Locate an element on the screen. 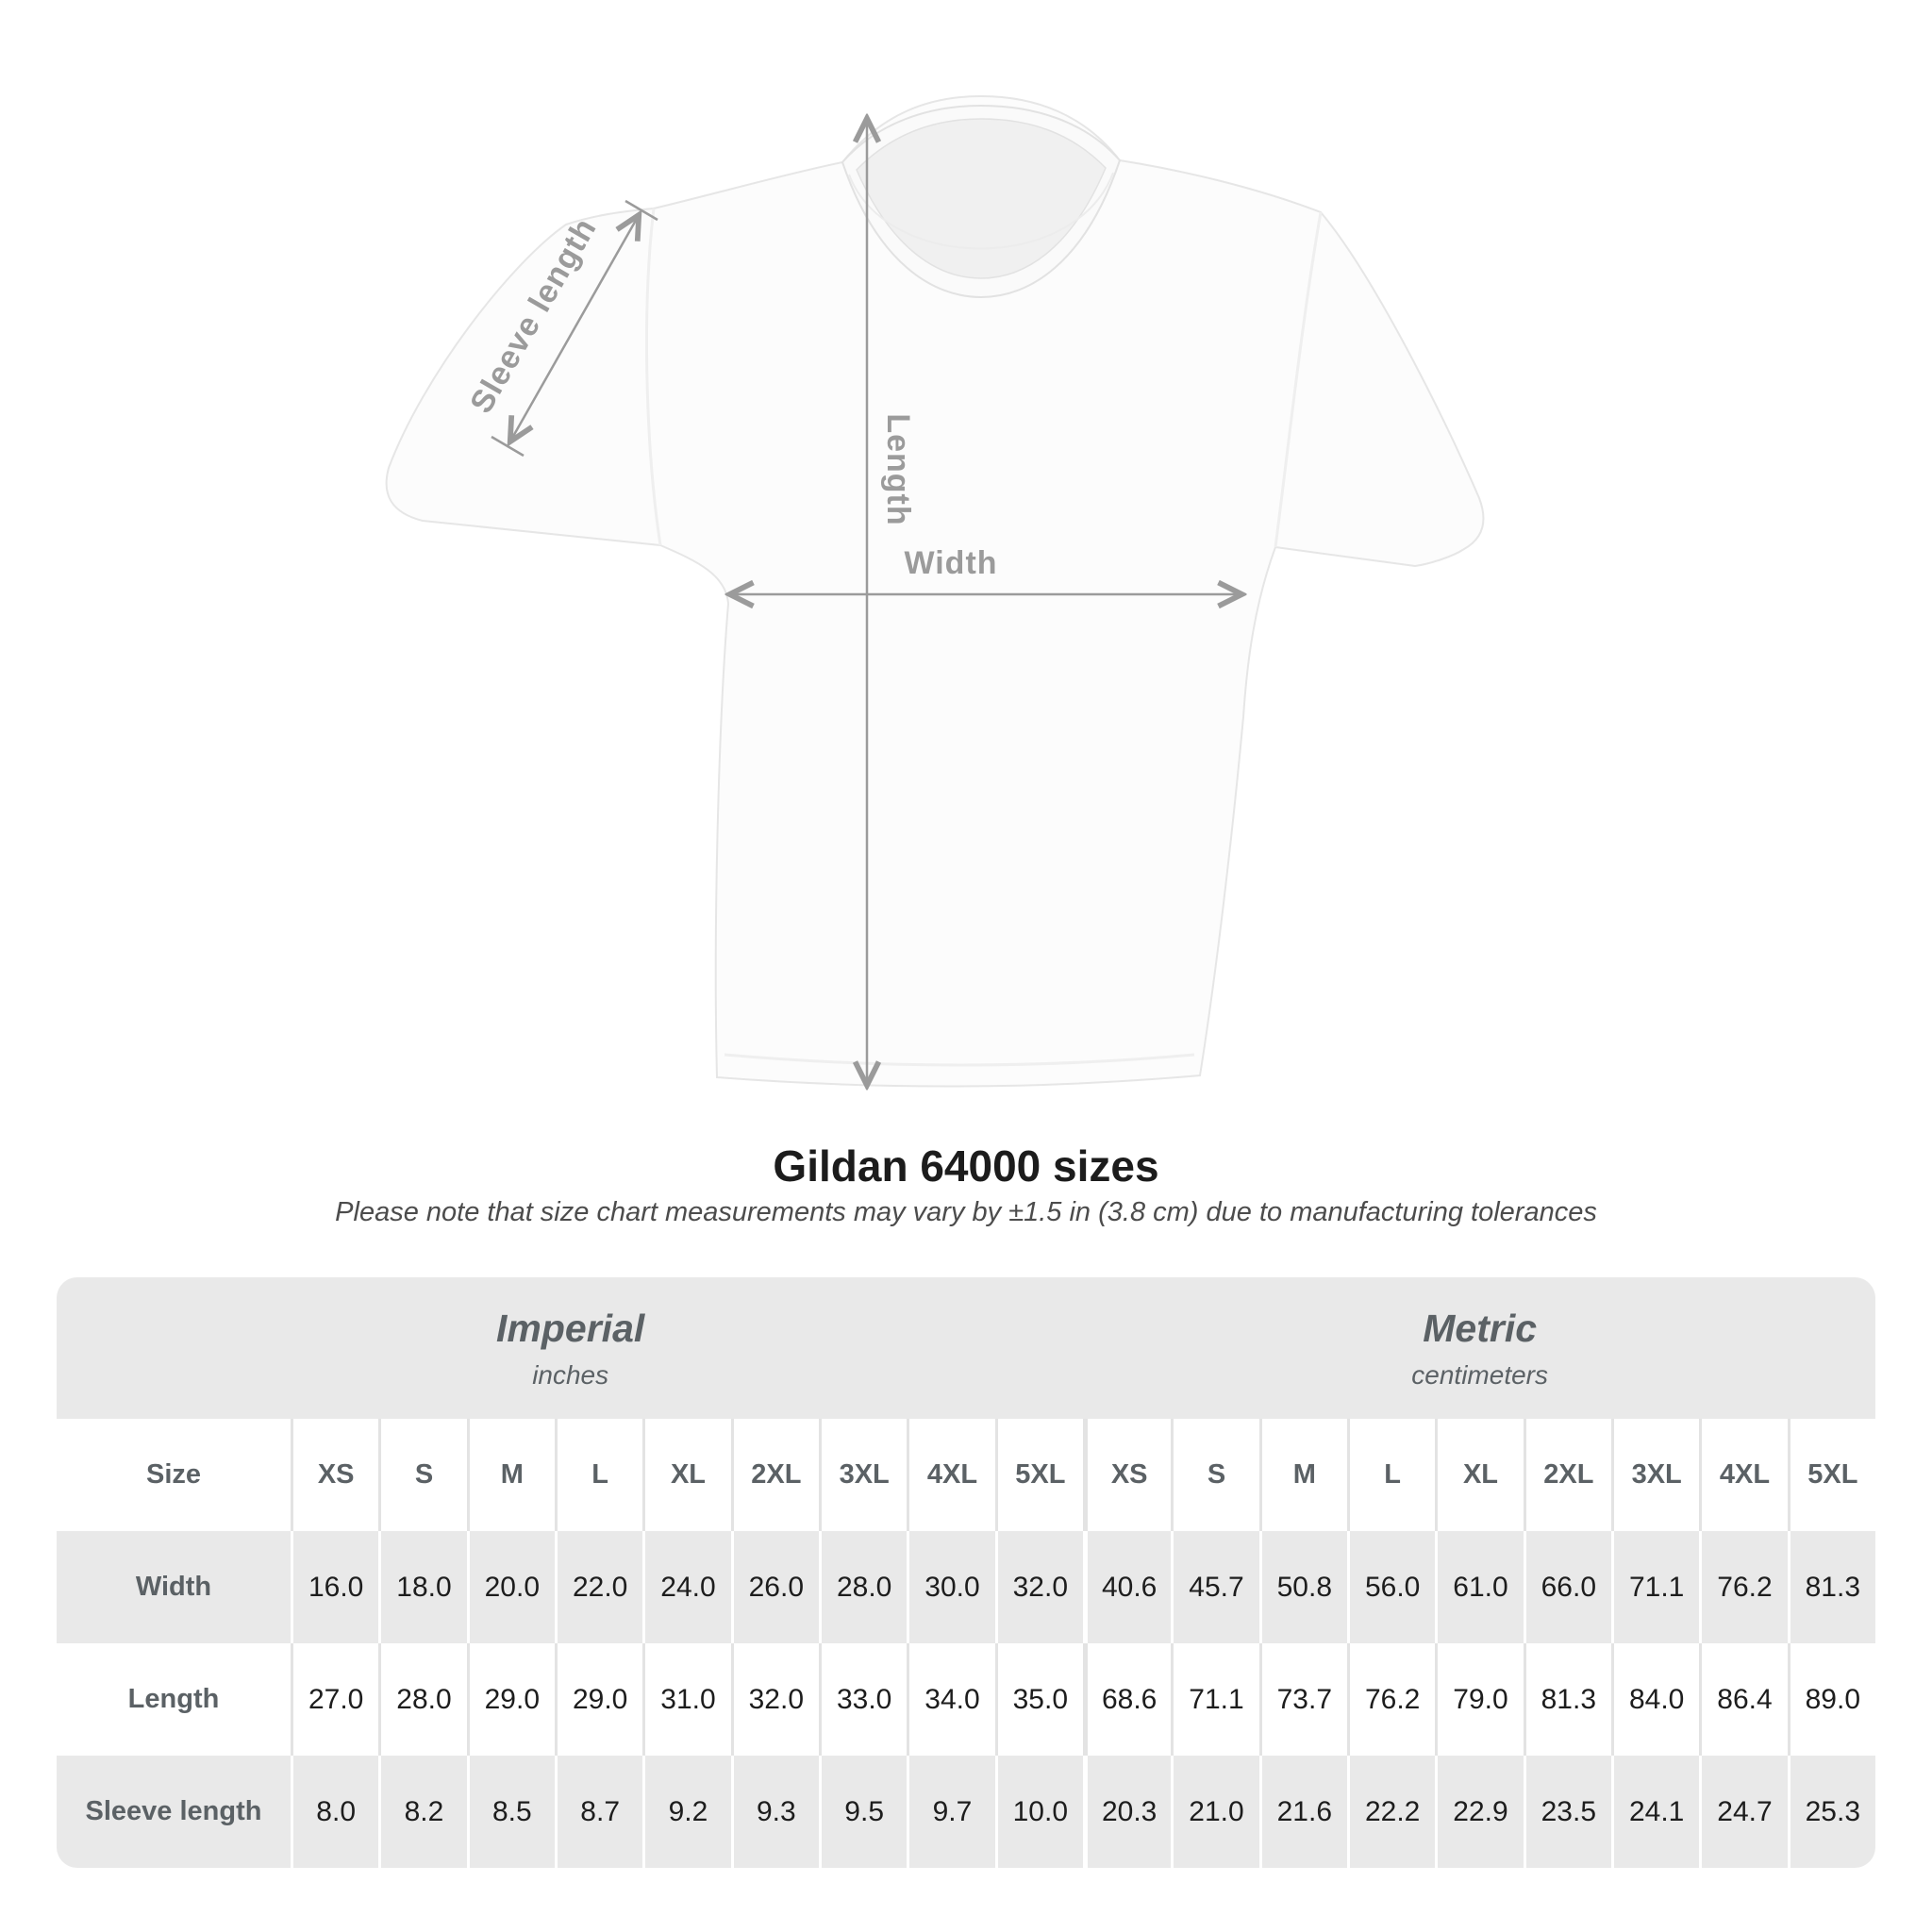 The height and width of the screenshot is (1932, 1932). sleeve-length-value-cell: 10.0 is located at coordinates (1038, 1812).